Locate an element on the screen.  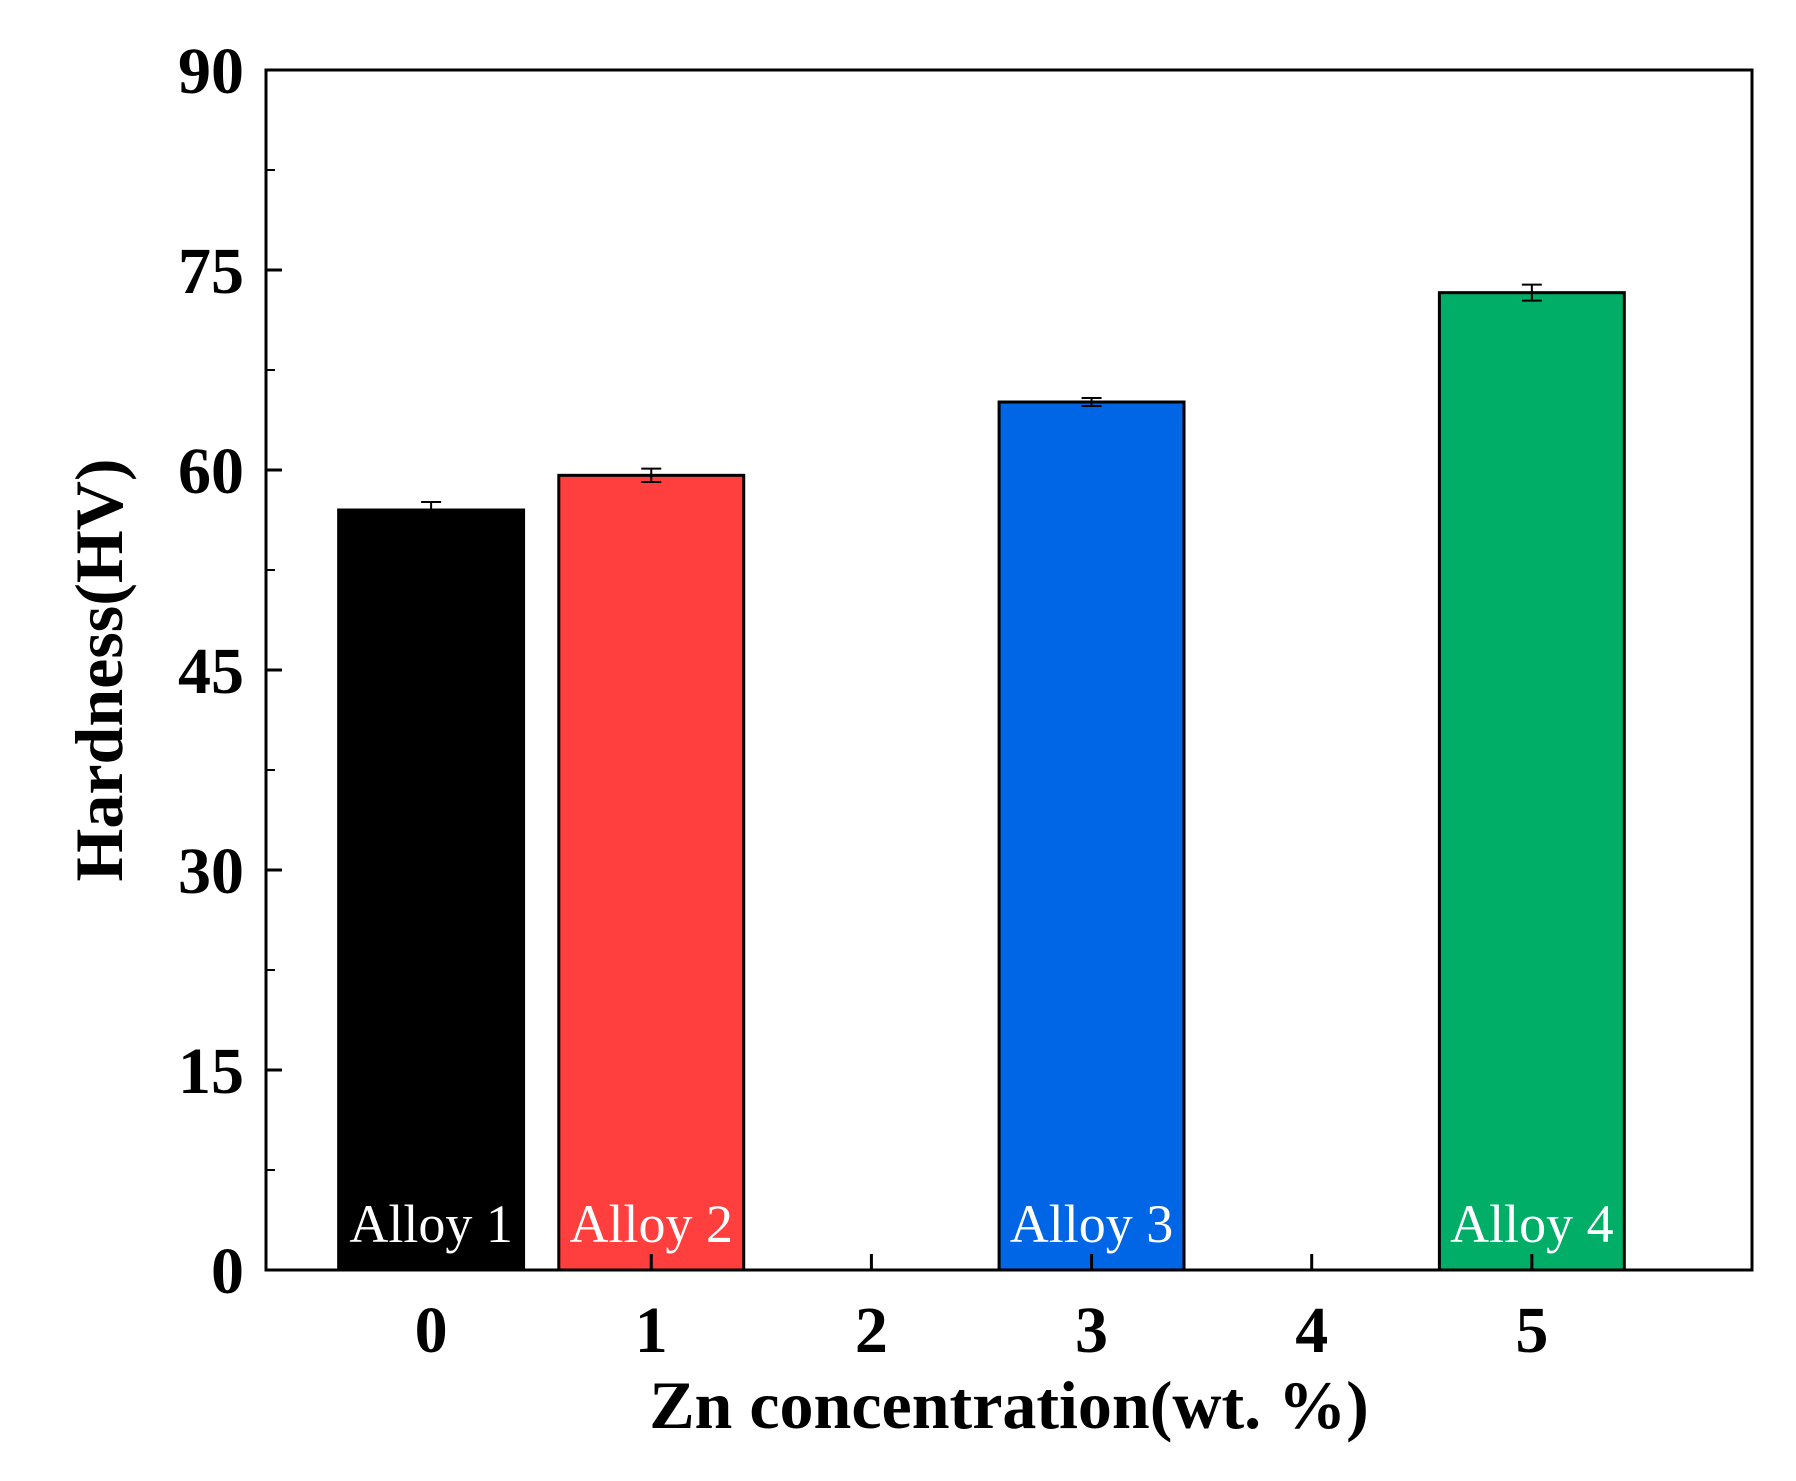
bar-label-alloy-1: Alloy 1 is located at coordinates (431, 1224).